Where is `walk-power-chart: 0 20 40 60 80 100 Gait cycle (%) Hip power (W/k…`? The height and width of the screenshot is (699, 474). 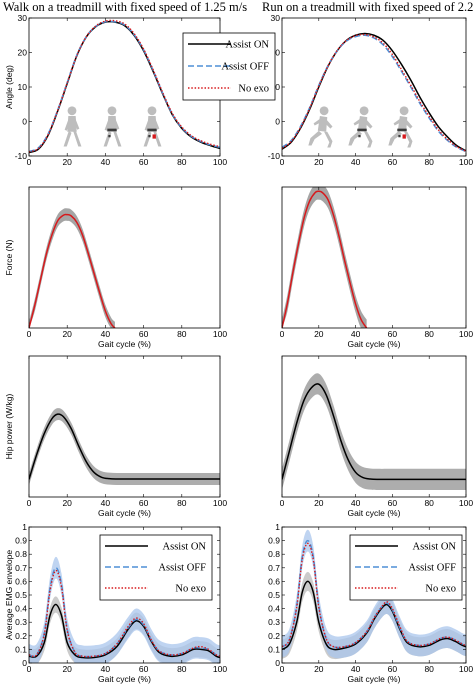
walk-power-chart: 0 20 40 60 80 100 Gait cycle (%) Hip power (W/k… is located at coordinates (115, 436).